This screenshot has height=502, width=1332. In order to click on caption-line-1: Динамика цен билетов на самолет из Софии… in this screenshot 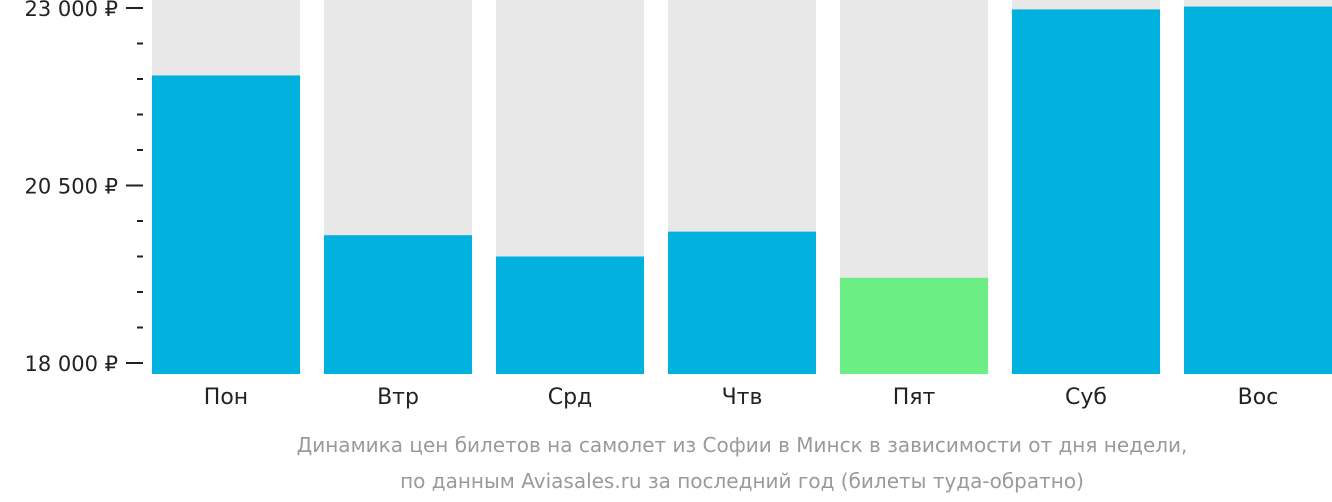, I will do `click(742, 445)`.